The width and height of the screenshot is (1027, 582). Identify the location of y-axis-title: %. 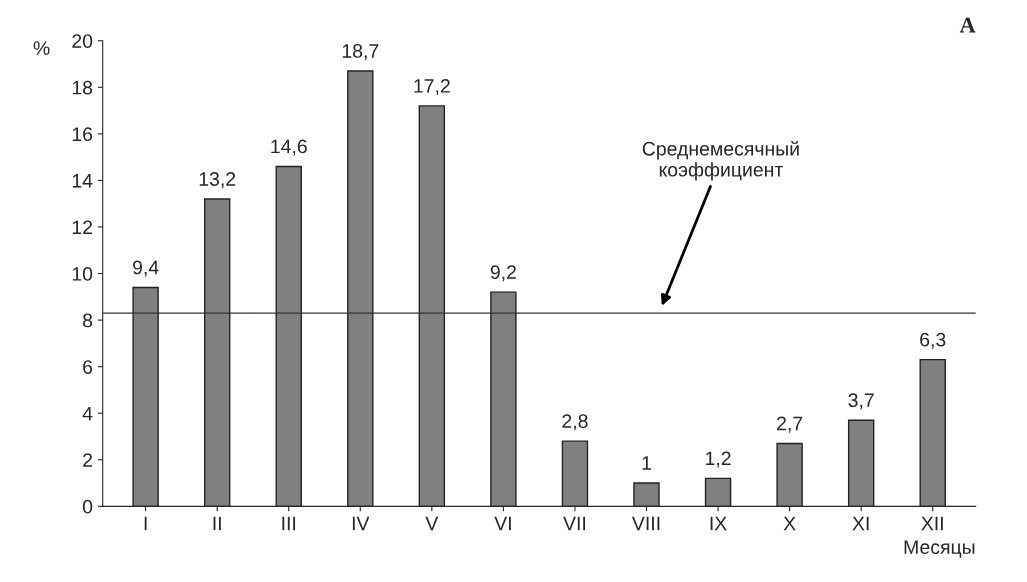
(41, 48).